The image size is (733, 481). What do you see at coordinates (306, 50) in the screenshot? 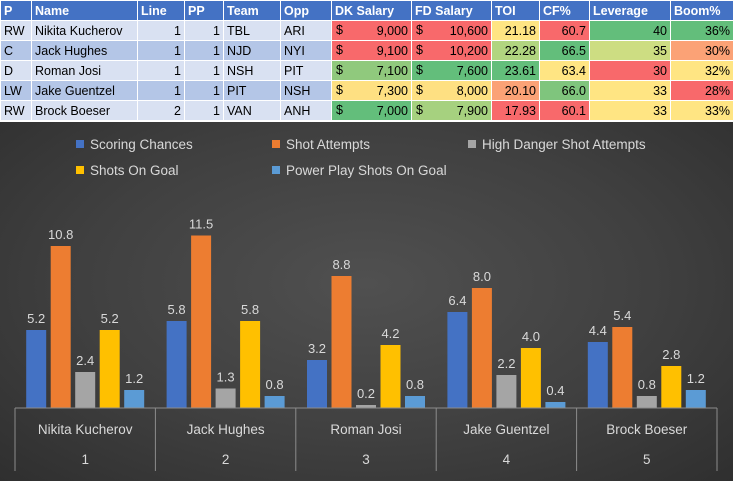
I see `opponent-cell: NYI` at bounding box center [306, 50].